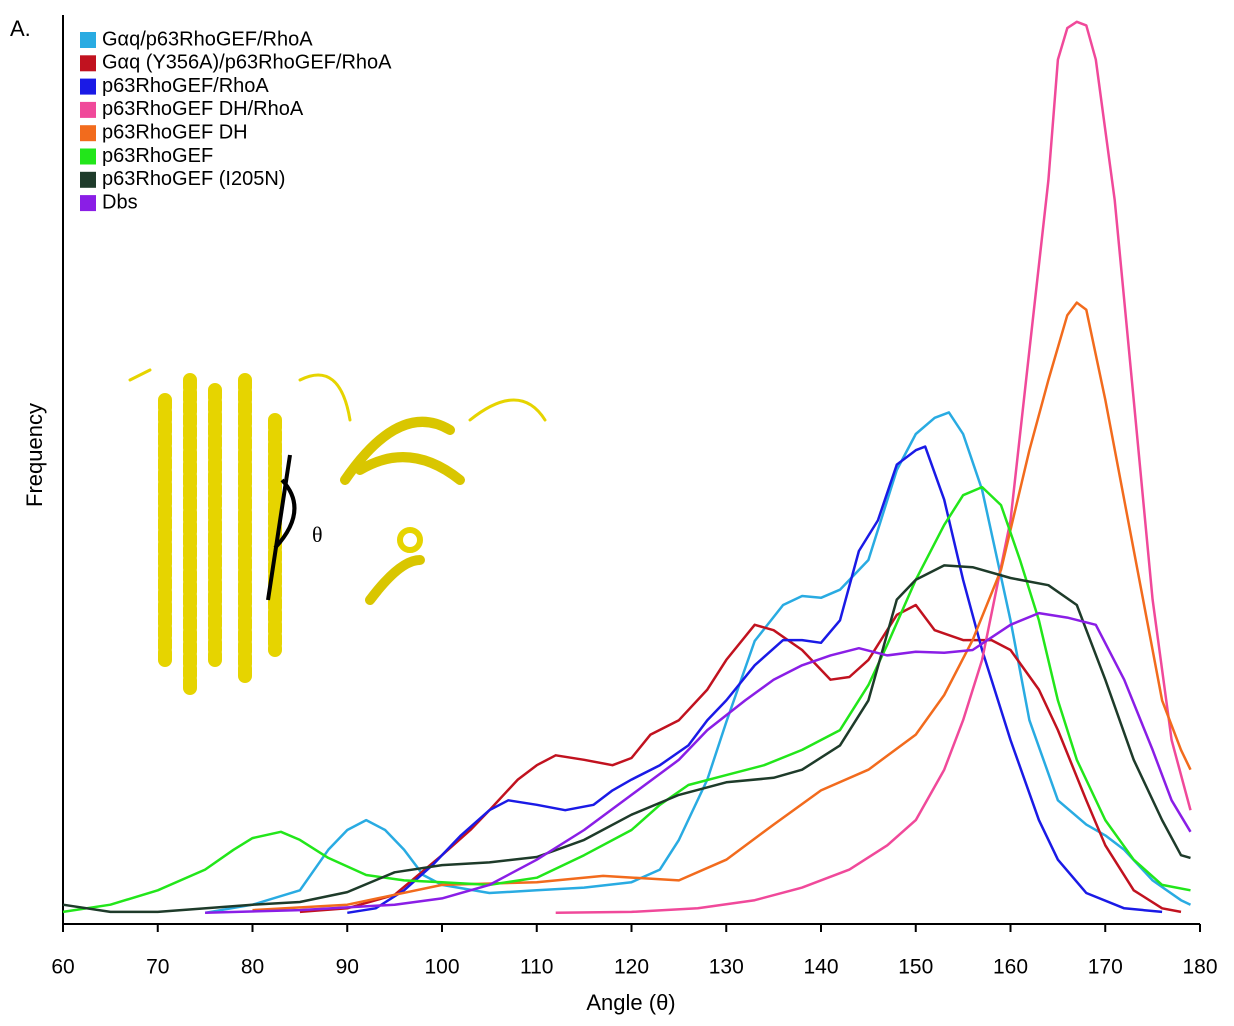 The height and width of the screenshot is (1026, 1234). I want to click on x-tick-label: 140, so click(820, 967).